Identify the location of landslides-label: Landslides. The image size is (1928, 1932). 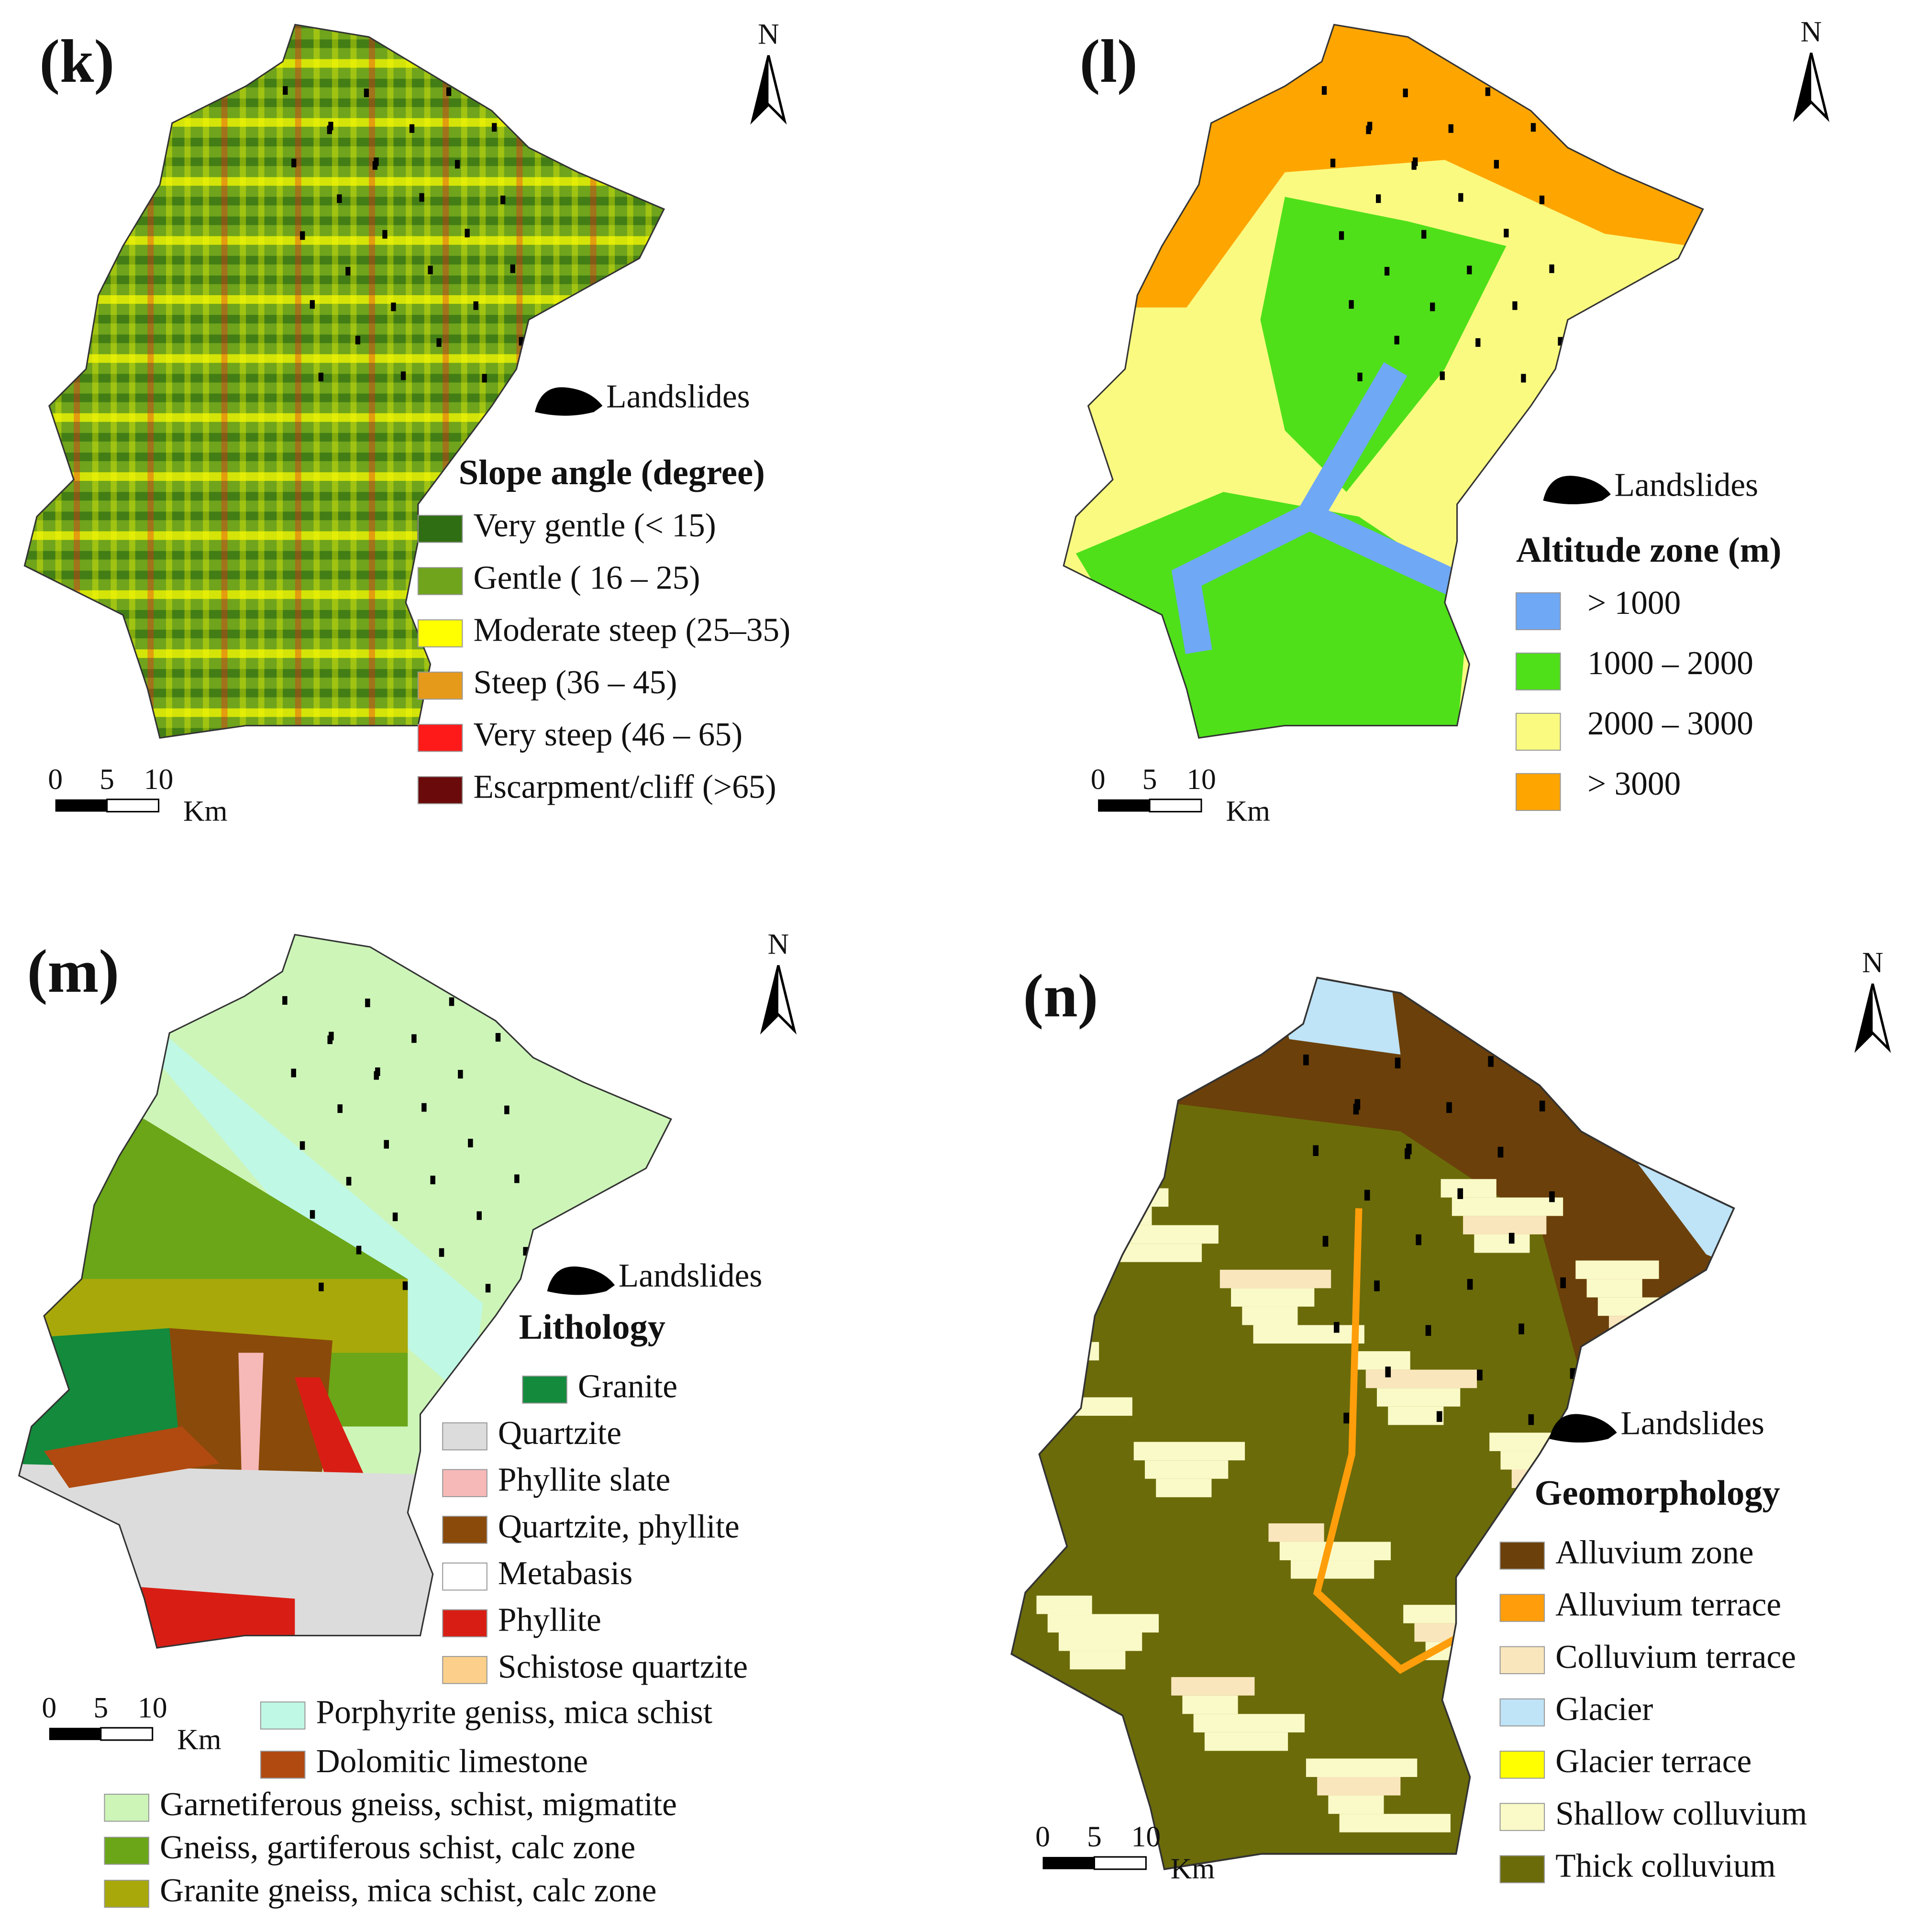
(1692, 1423).